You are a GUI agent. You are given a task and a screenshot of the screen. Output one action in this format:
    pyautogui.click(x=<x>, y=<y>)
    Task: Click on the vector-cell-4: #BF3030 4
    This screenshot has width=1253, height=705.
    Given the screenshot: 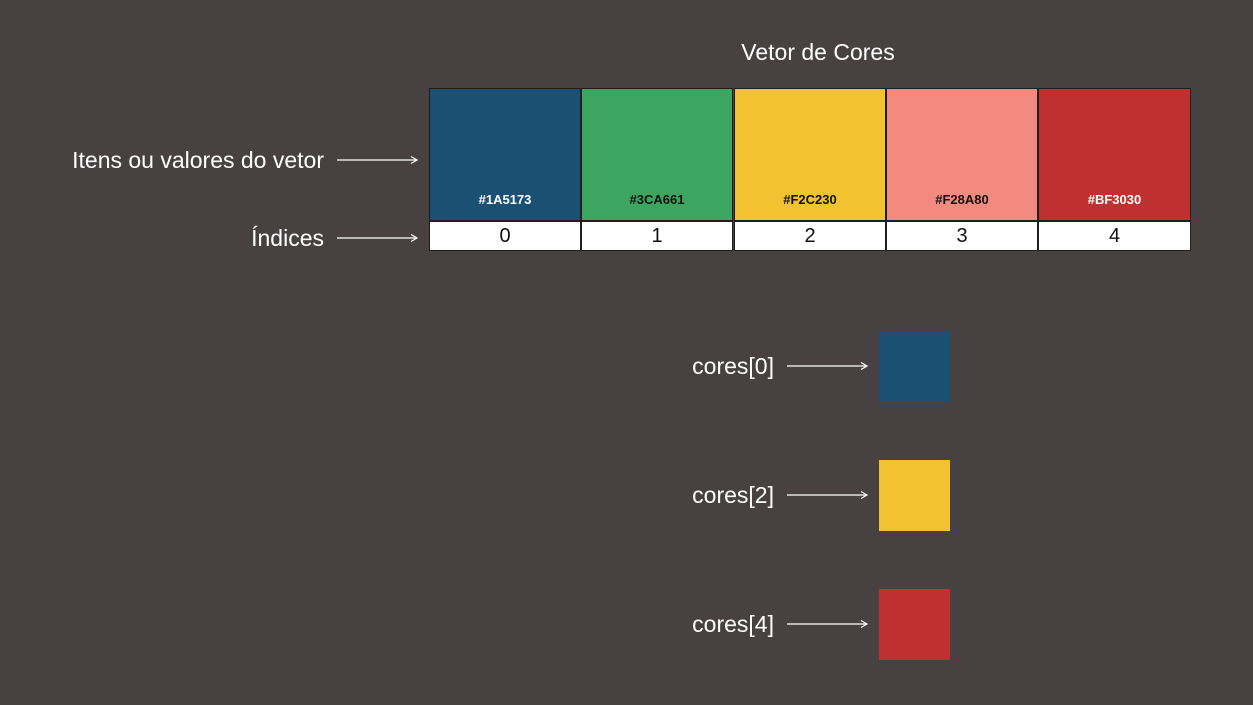 What is the action you would take?
    pyautogui.click(x=1114, y=169)
    